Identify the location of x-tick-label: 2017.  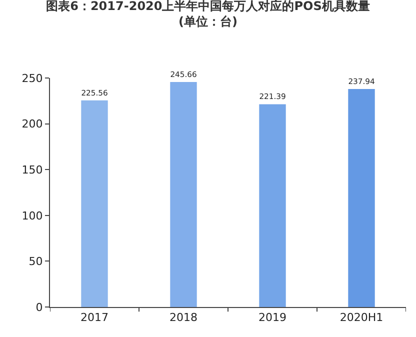
(94, 317).